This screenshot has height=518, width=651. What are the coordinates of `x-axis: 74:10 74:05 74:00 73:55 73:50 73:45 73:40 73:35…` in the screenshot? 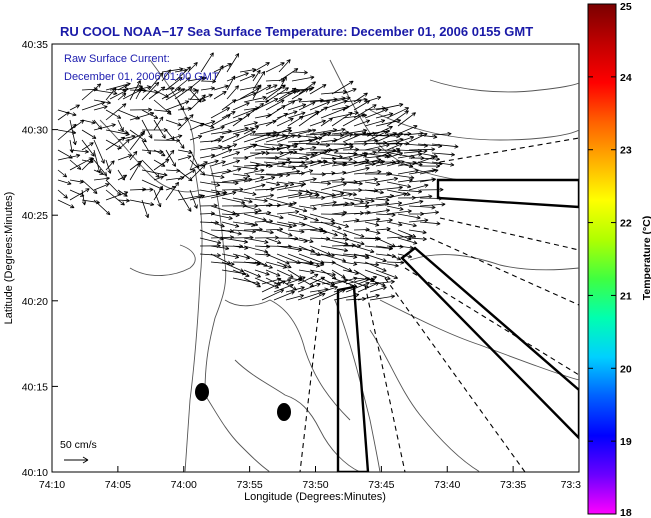 It's located at (310, 478).